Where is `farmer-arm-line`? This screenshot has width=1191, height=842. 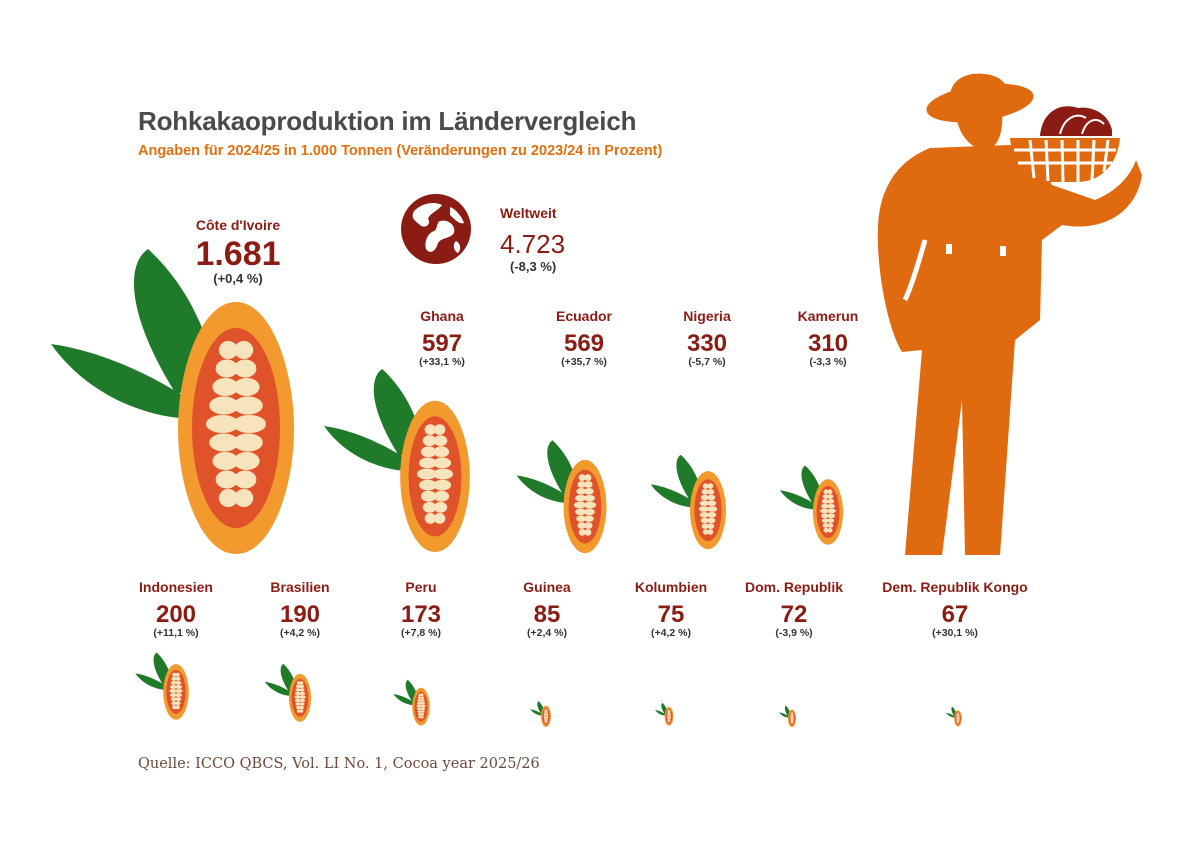 farmer-arm-line is located at coordinates (915, 270).